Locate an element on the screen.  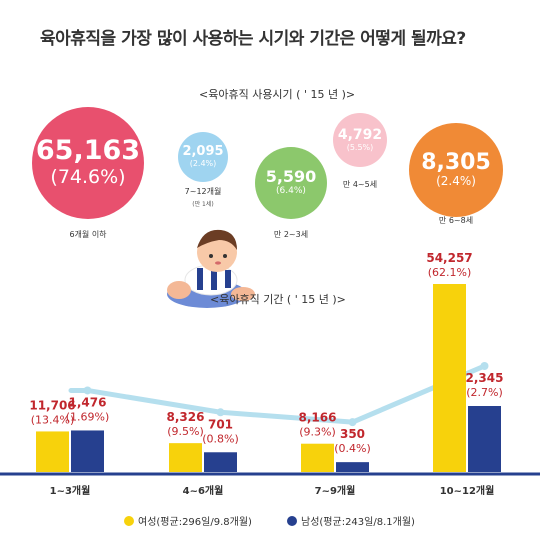
bar-female-7-9-months is located at coordinates (317, 457).